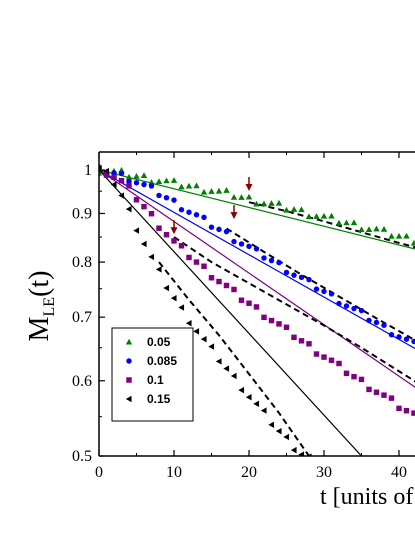  I want to click on y-tick-label: 0.9, so click(82, 213).